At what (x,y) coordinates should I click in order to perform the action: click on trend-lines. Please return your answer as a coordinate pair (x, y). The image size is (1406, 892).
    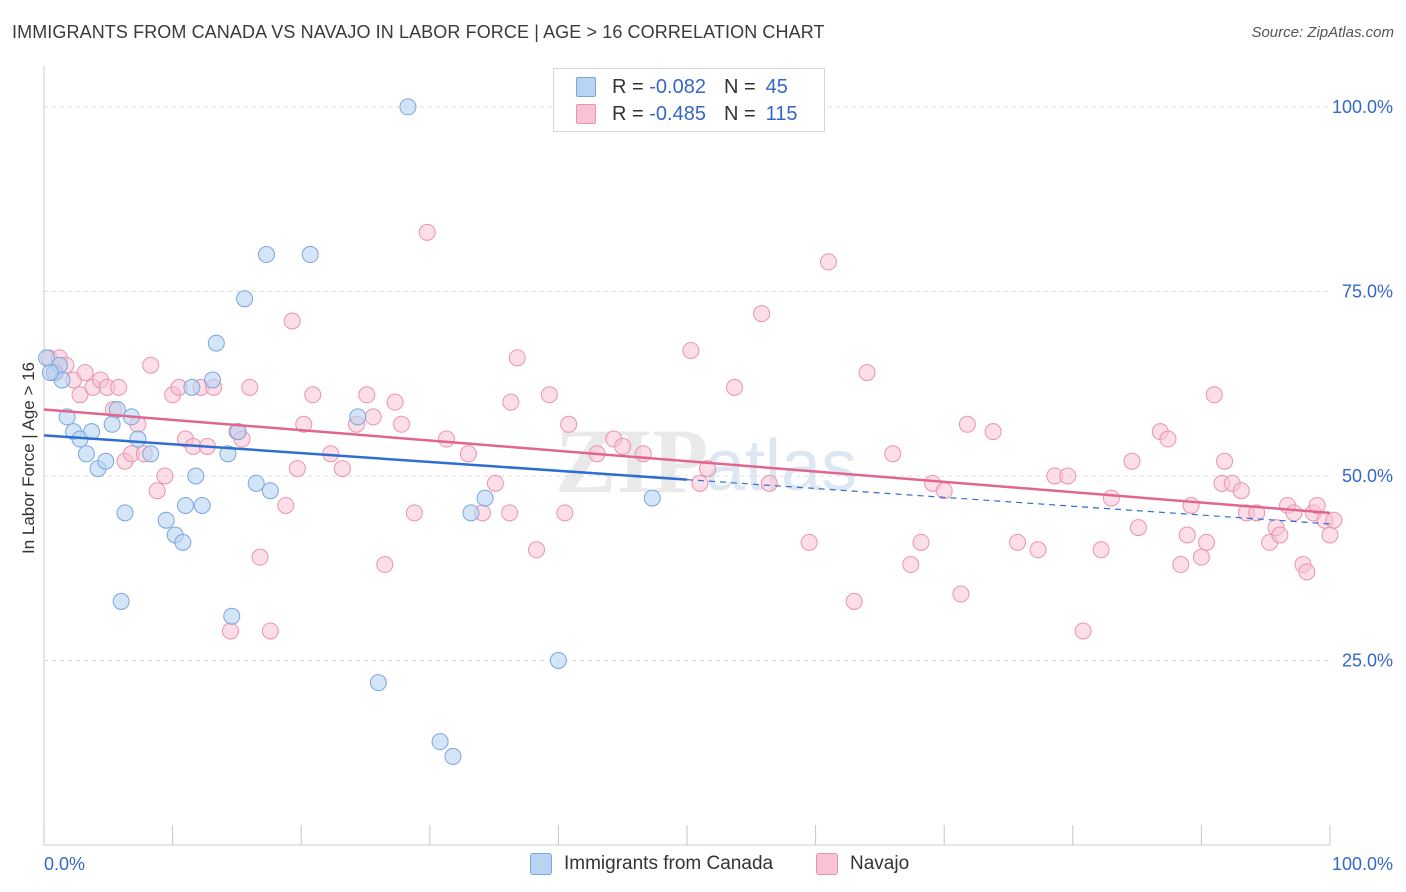
    Looking at the image, I should click on (687, 466).